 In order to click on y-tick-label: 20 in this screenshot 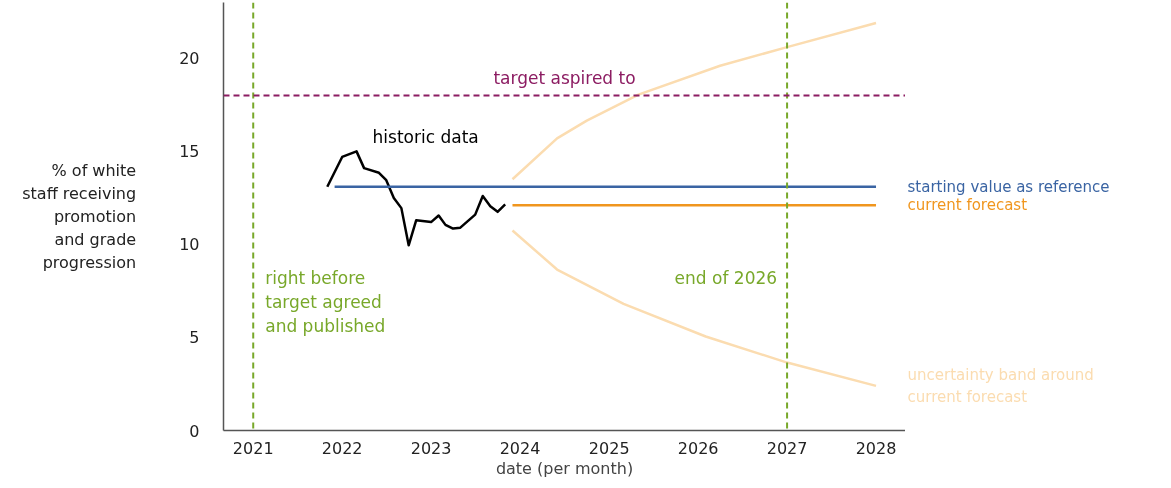, I will do `click(189, 59)`.